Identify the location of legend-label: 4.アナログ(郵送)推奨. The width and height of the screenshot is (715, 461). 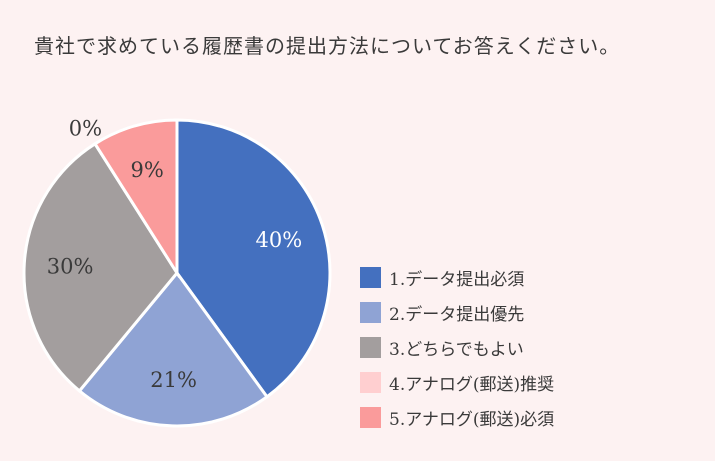
(472, 385).